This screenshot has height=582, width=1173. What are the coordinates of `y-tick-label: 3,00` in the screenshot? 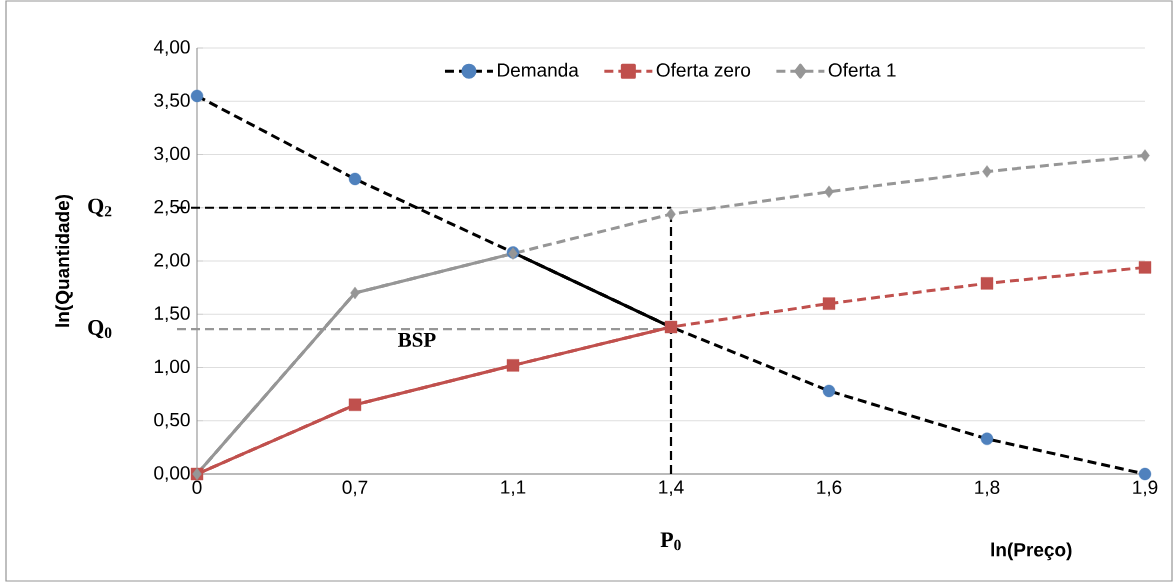 It's located at (172, 154).